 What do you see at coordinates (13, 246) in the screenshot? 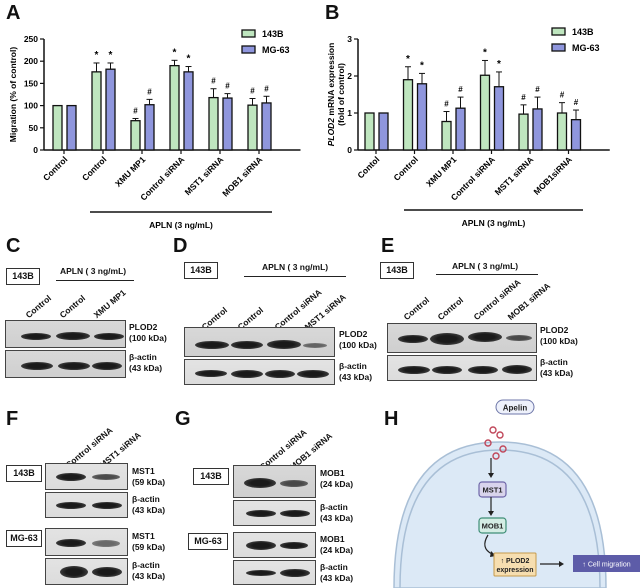
I see `panel-c-letter: C` at bounding box center [13, 246].